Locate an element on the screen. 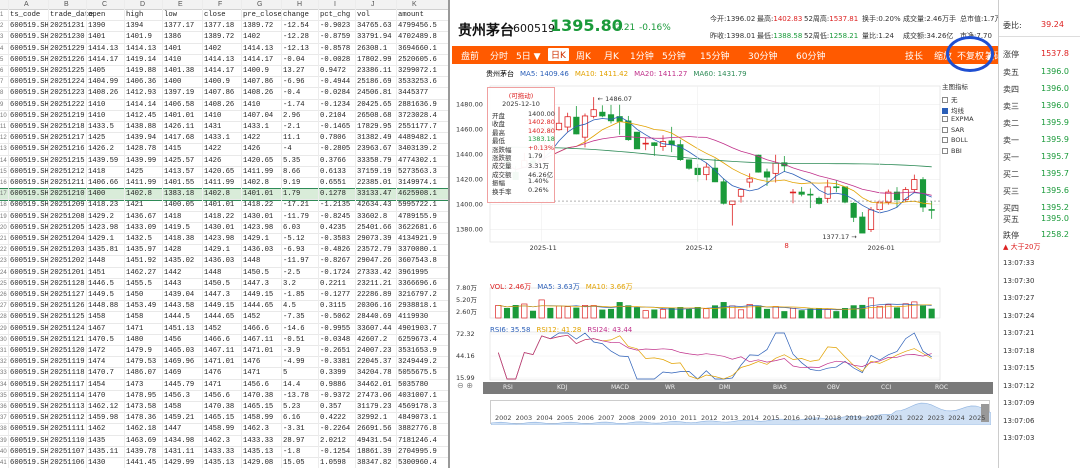 The image size is (1080, 468). table-cell: amount is located at coordinates (411, 15).